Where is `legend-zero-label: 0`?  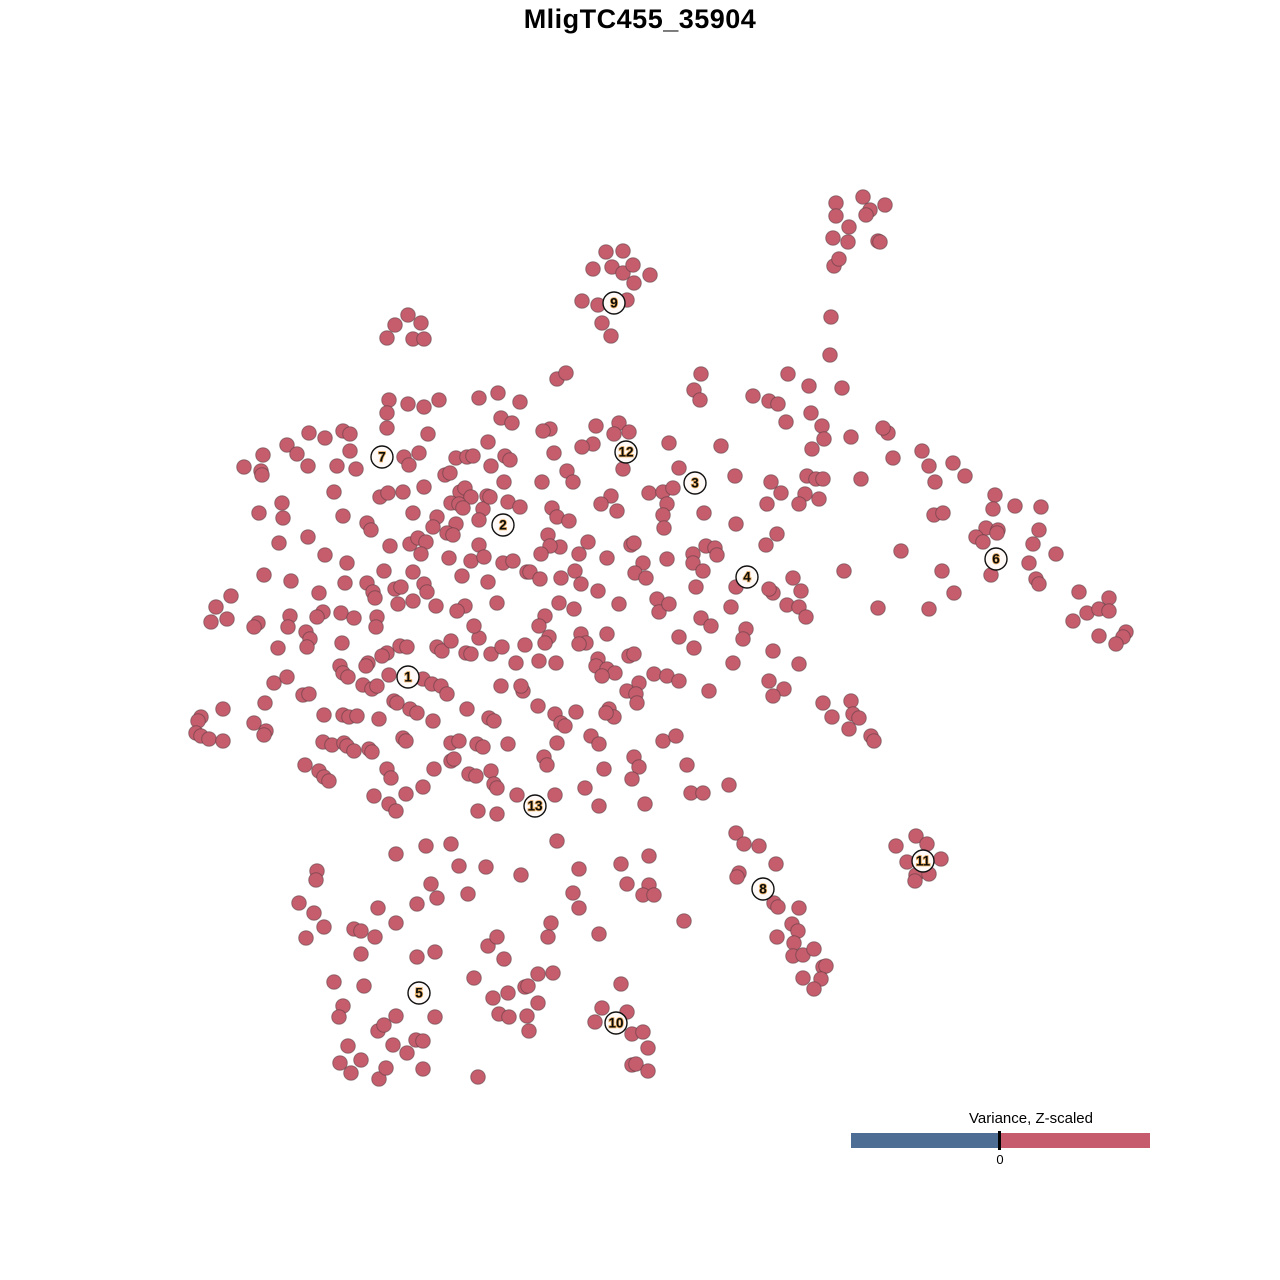 legend-zero-label: 0 is located at coordinates (1000, 1159).